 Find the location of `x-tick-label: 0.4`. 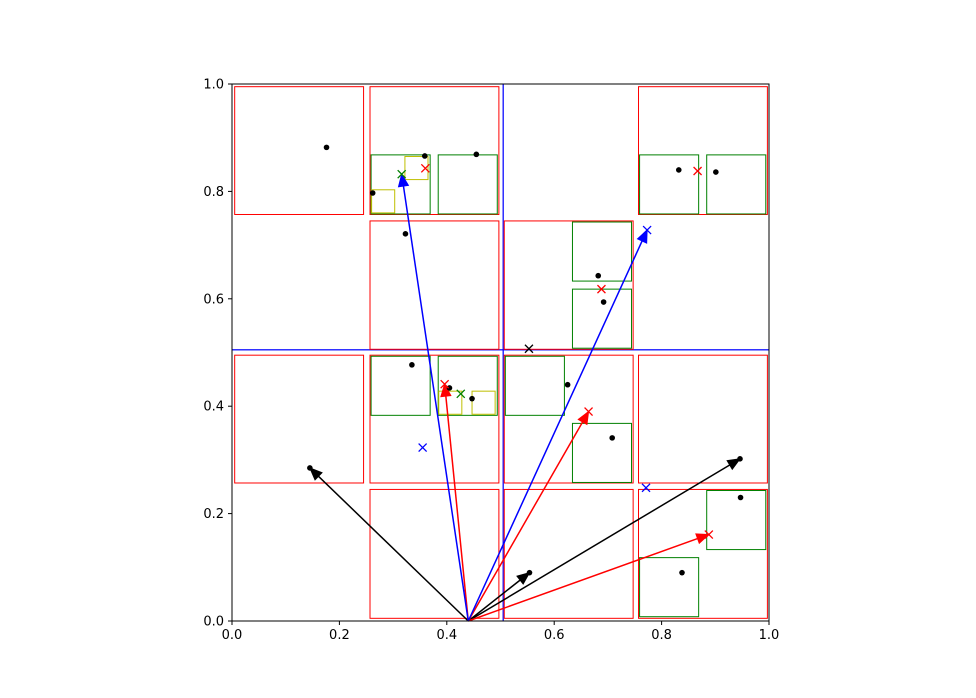

x-tick-label: 0.4 is located at coordinates (446, 635).